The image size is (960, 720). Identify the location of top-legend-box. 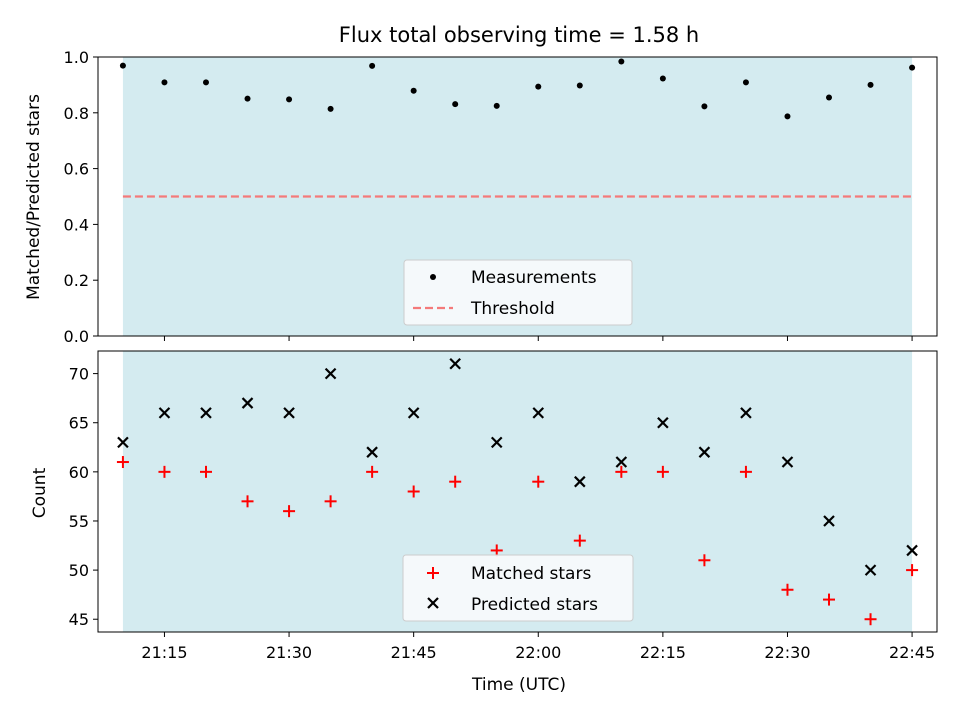
(518, 292).